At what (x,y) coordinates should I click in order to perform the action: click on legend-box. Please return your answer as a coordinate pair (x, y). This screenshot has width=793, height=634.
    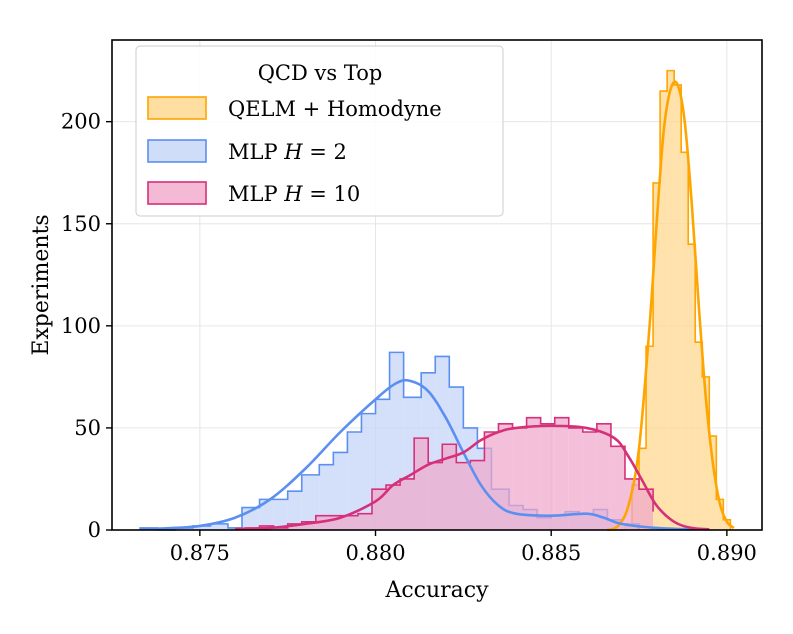
    Looking at the image, I should click on (319, 131).